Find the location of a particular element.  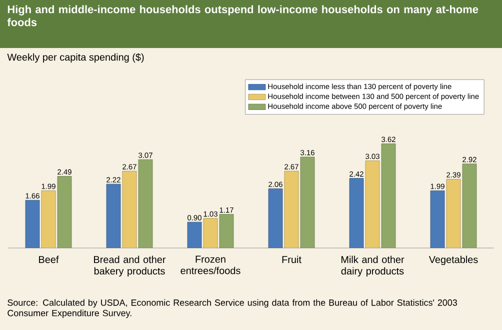

x-tick-label: Beef is located at coordinates (49, 260).